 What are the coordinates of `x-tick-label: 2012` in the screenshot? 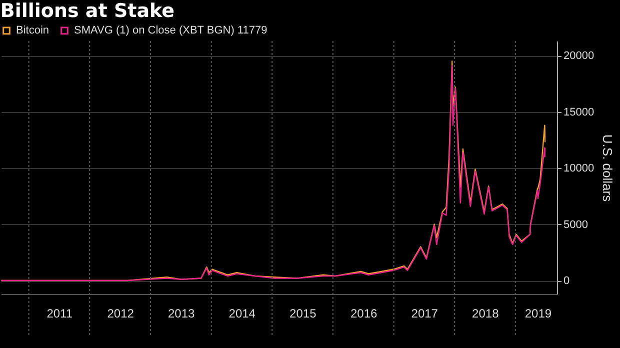 It's located at (120, 313).